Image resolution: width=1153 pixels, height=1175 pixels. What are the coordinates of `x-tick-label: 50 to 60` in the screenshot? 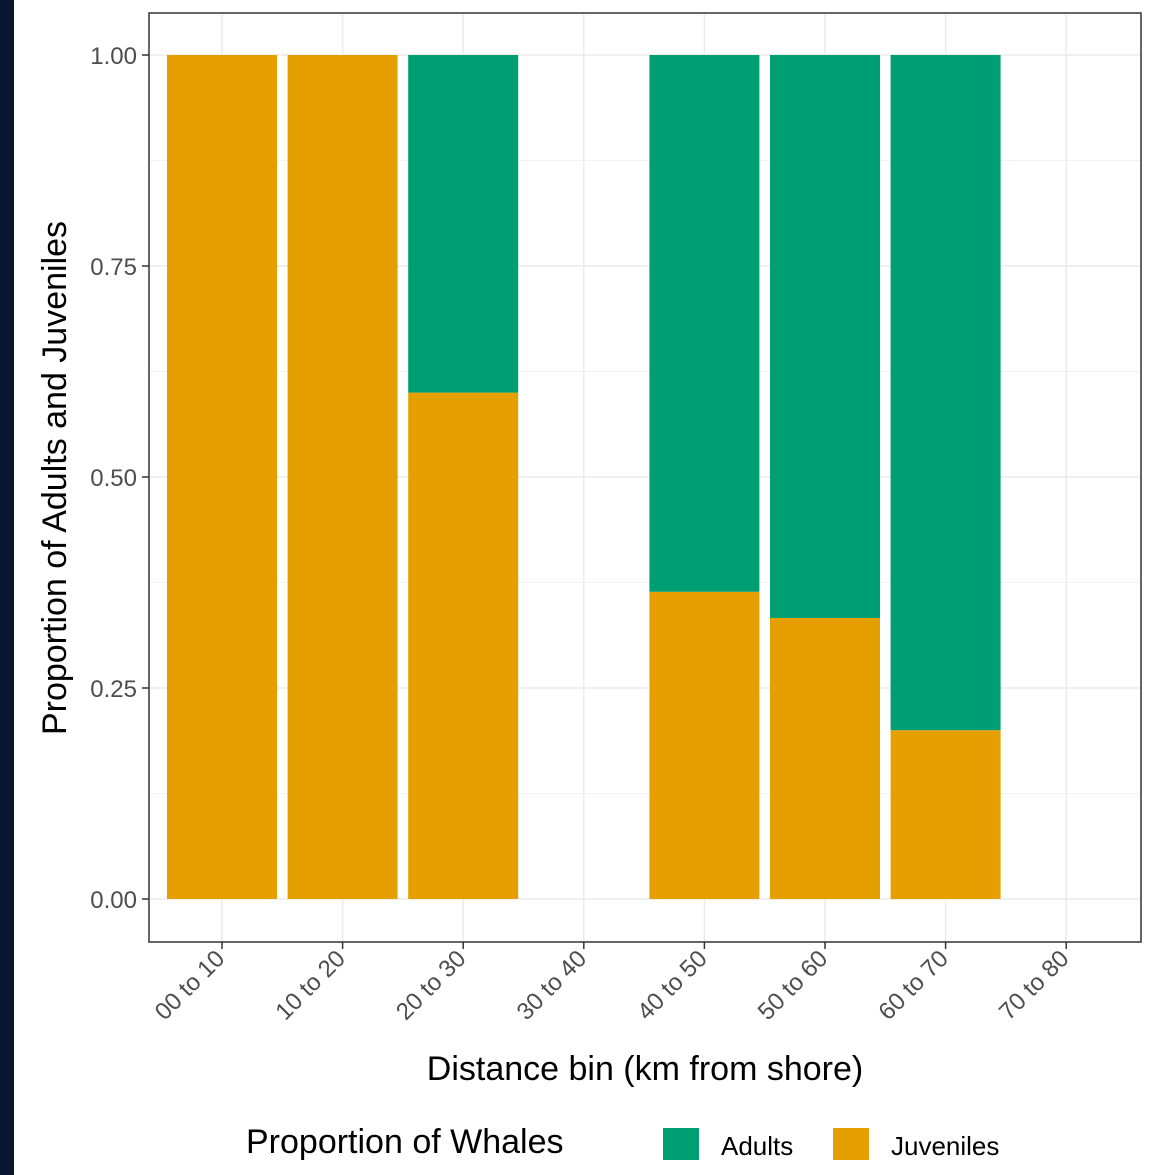 It's located at (793, 985).